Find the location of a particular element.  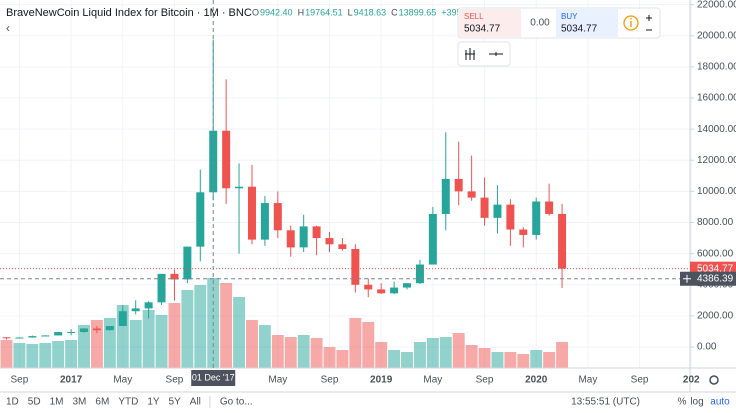

buy-button is located at coordinates (587, 23).